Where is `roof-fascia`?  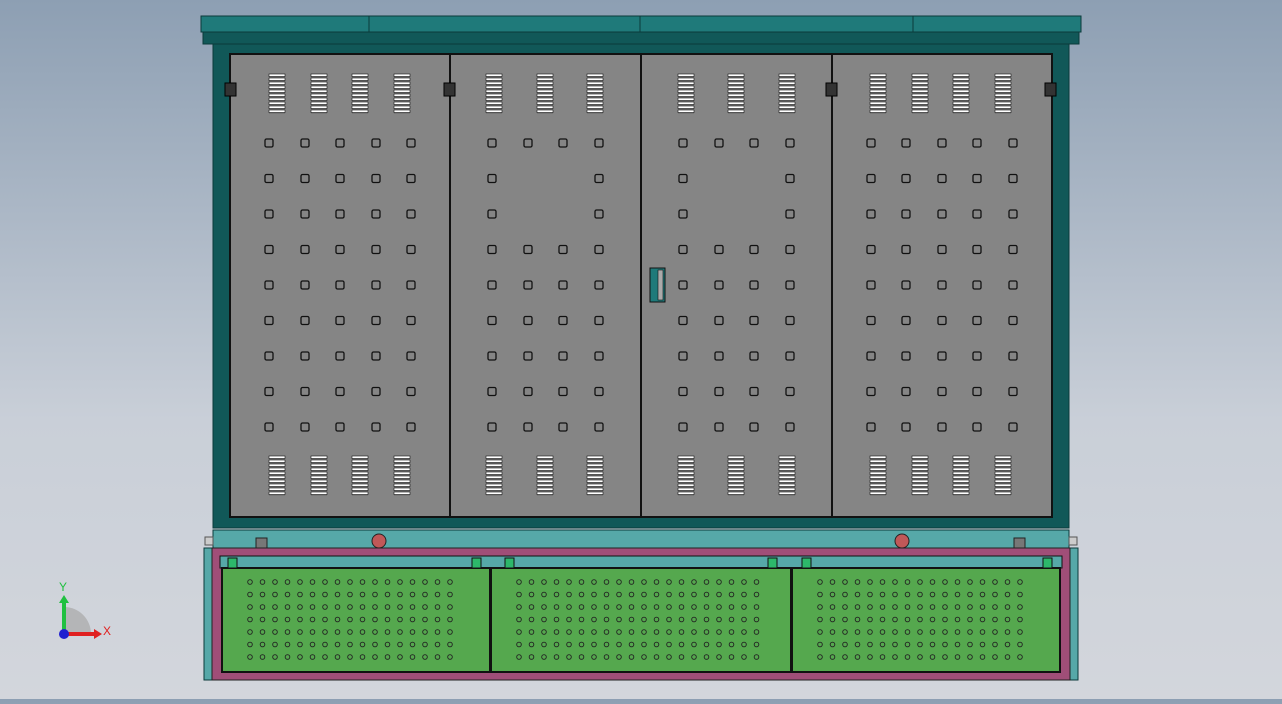
roof-fascia is located at coordinates (641, 38).